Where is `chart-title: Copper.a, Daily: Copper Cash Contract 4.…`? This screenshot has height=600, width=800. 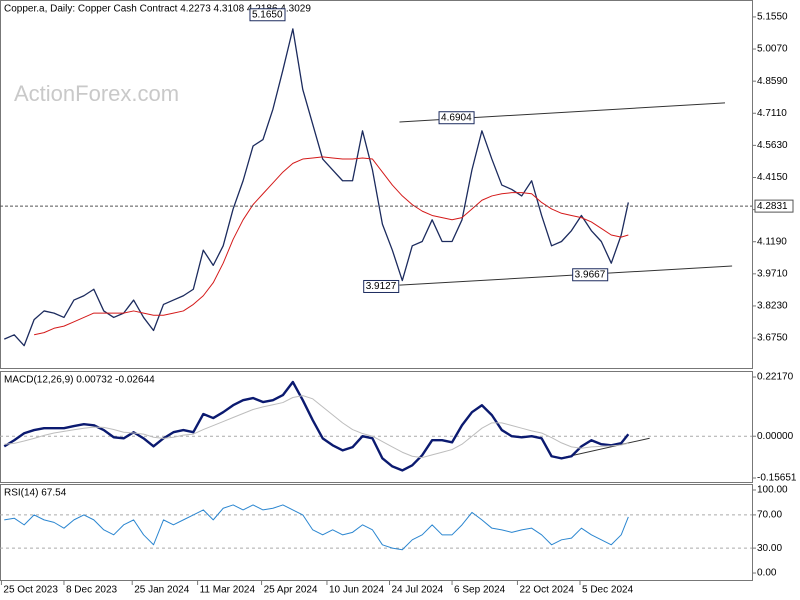 chart-title: Copper.a, Daily: Copper Cash Contract 4.… is located at coordinates (157, 9).